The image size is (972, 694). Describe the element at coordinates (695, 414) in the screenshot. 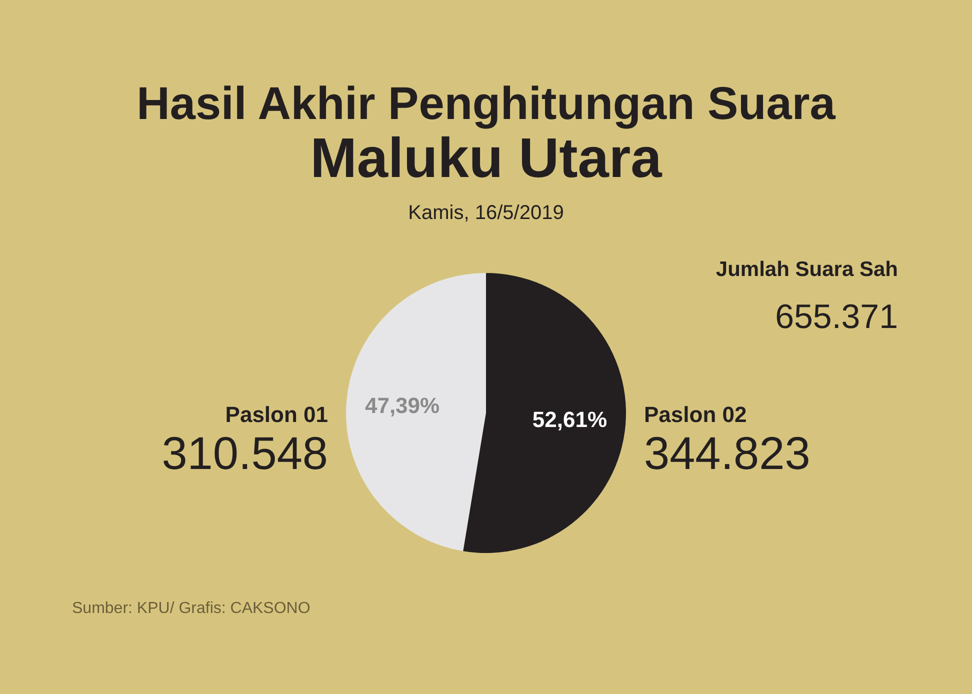

I see `slice-label: Paslon 02` at that location.